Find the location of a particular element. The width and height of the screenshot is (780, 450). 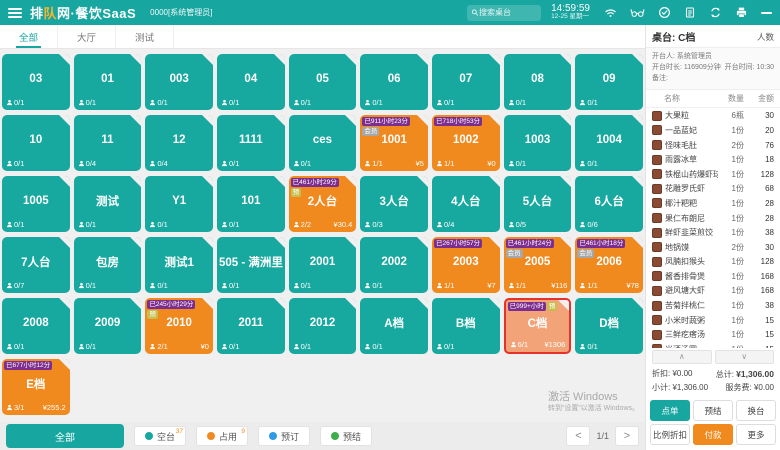

table-card: 已718小时53分 1002 1/1 ¥0 is located at coordinates (465, 143).